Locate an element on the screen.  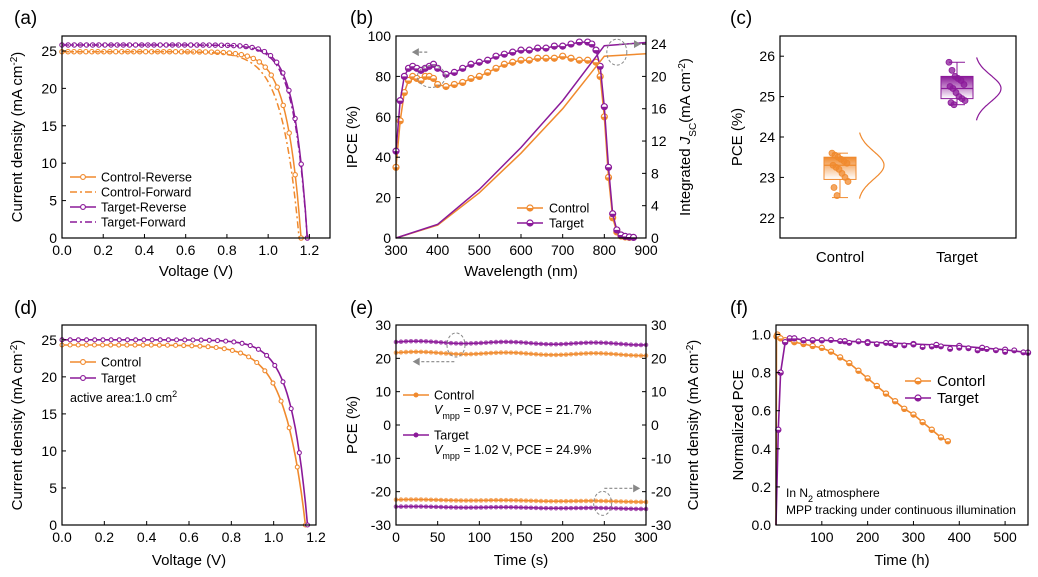
a-ylabel-part: Current density (mA cm is located at coordinates (17, 144).